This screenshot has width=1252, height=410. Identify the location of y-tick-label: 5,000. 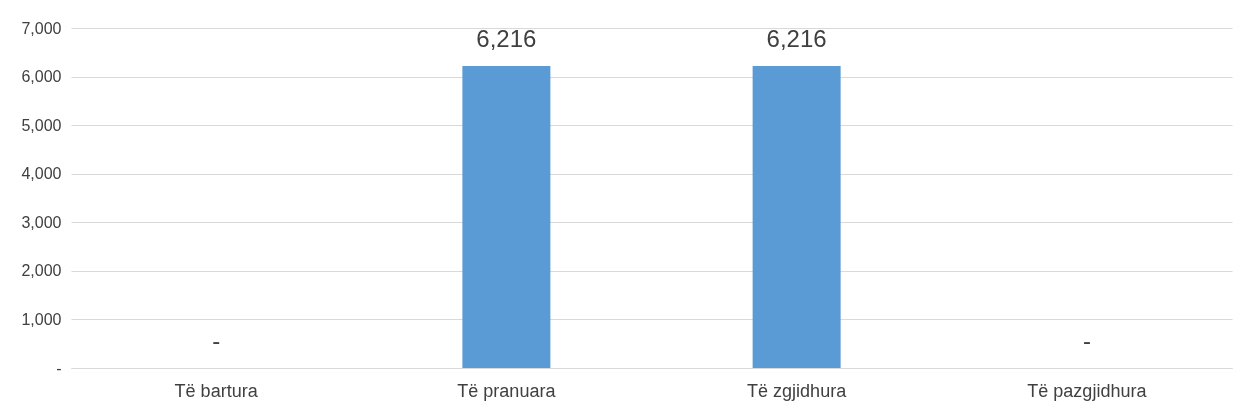
(41, 125).